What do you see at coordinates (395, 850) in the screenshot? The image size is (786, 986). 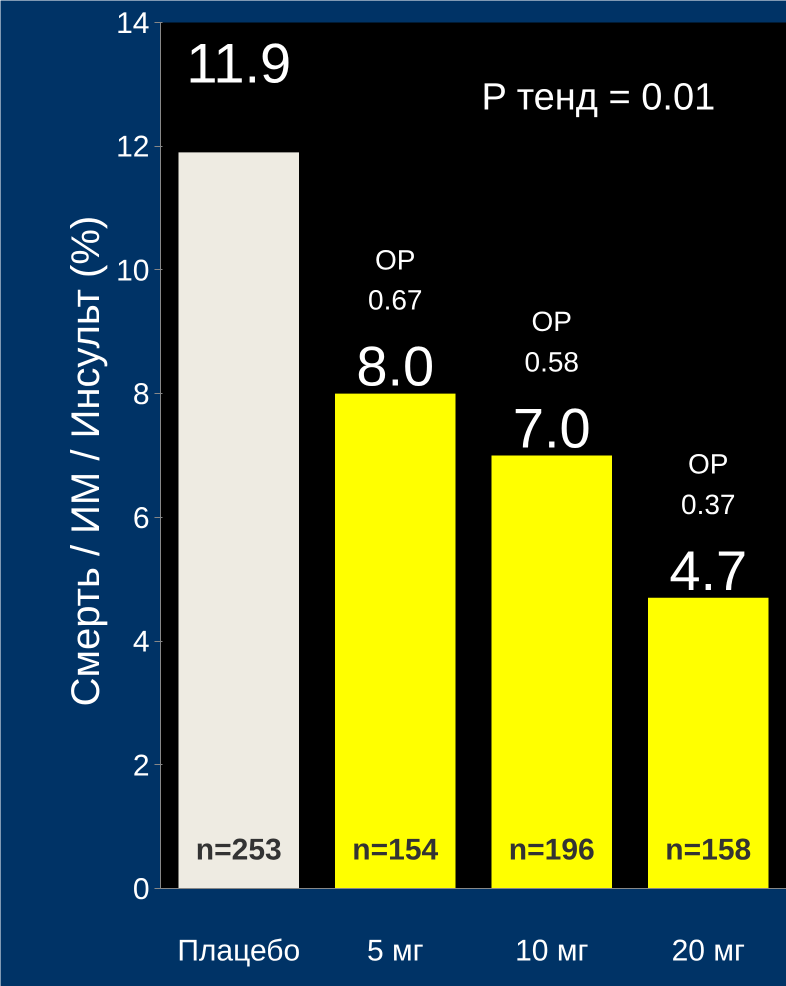 I see `annotation: n=154` at bounding box center [395, 850].